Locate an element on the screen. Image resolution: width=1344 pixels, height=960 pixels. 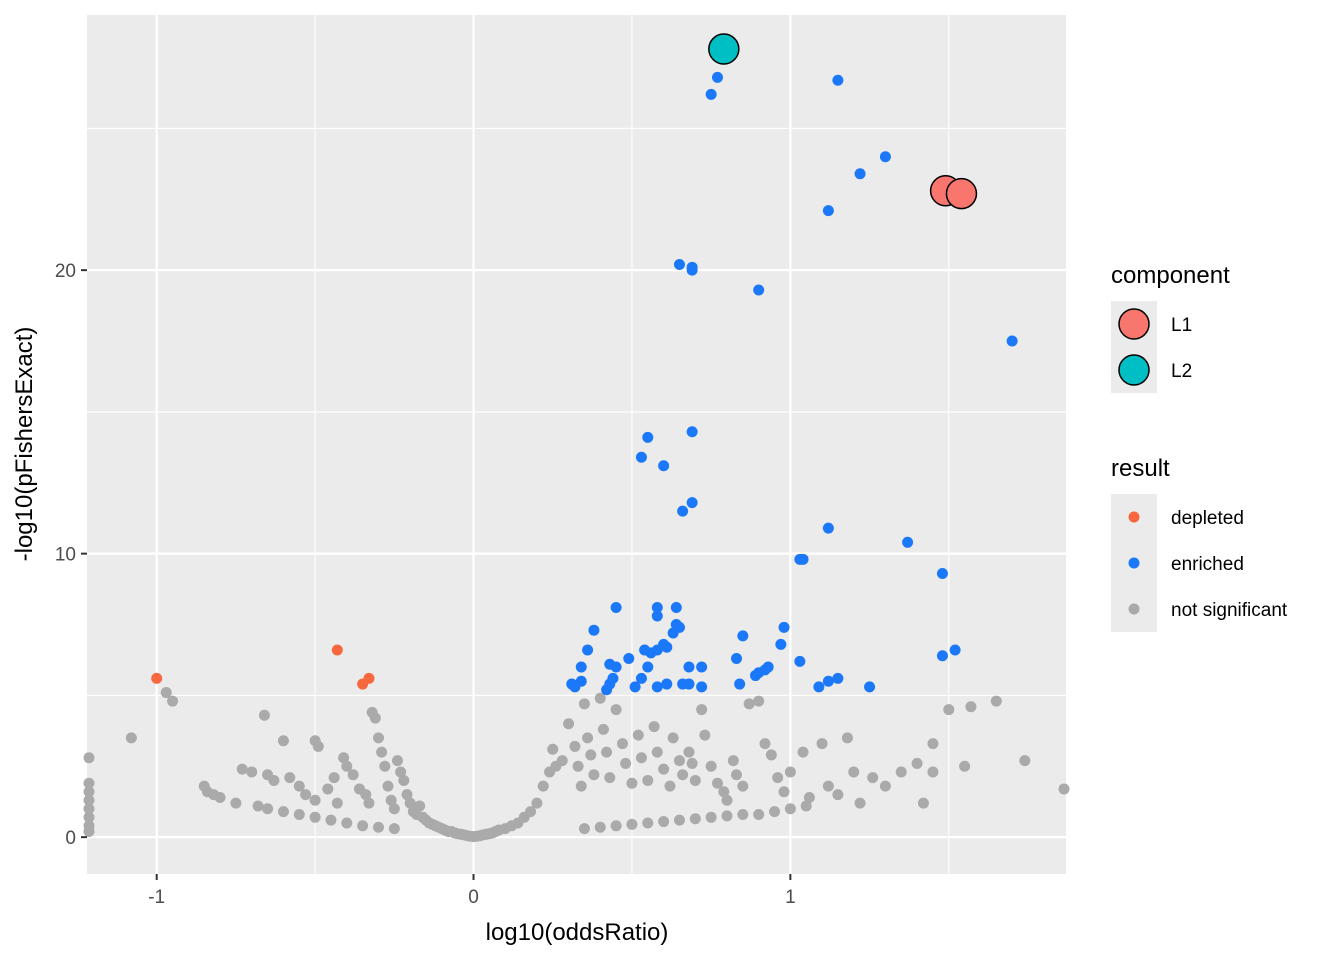
y-axis-ticks: 0 10 20 is located at coordinates (71, 555).